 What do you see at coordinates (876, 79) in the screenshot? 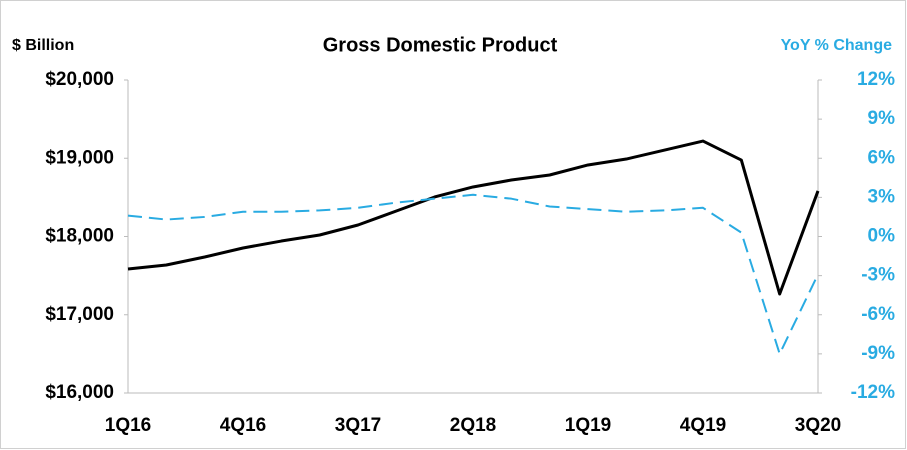
I see `y2-tick-label: 12%` at bounding box center [876, 79].